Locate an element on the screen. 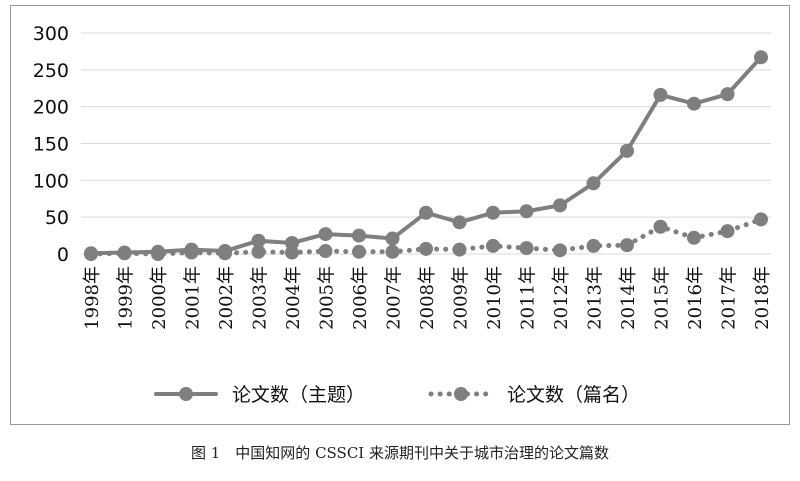 Image resolution: width=800 pixels, height=481 pixels. y-tick-label: 50 is located at coordinates (57, 218).